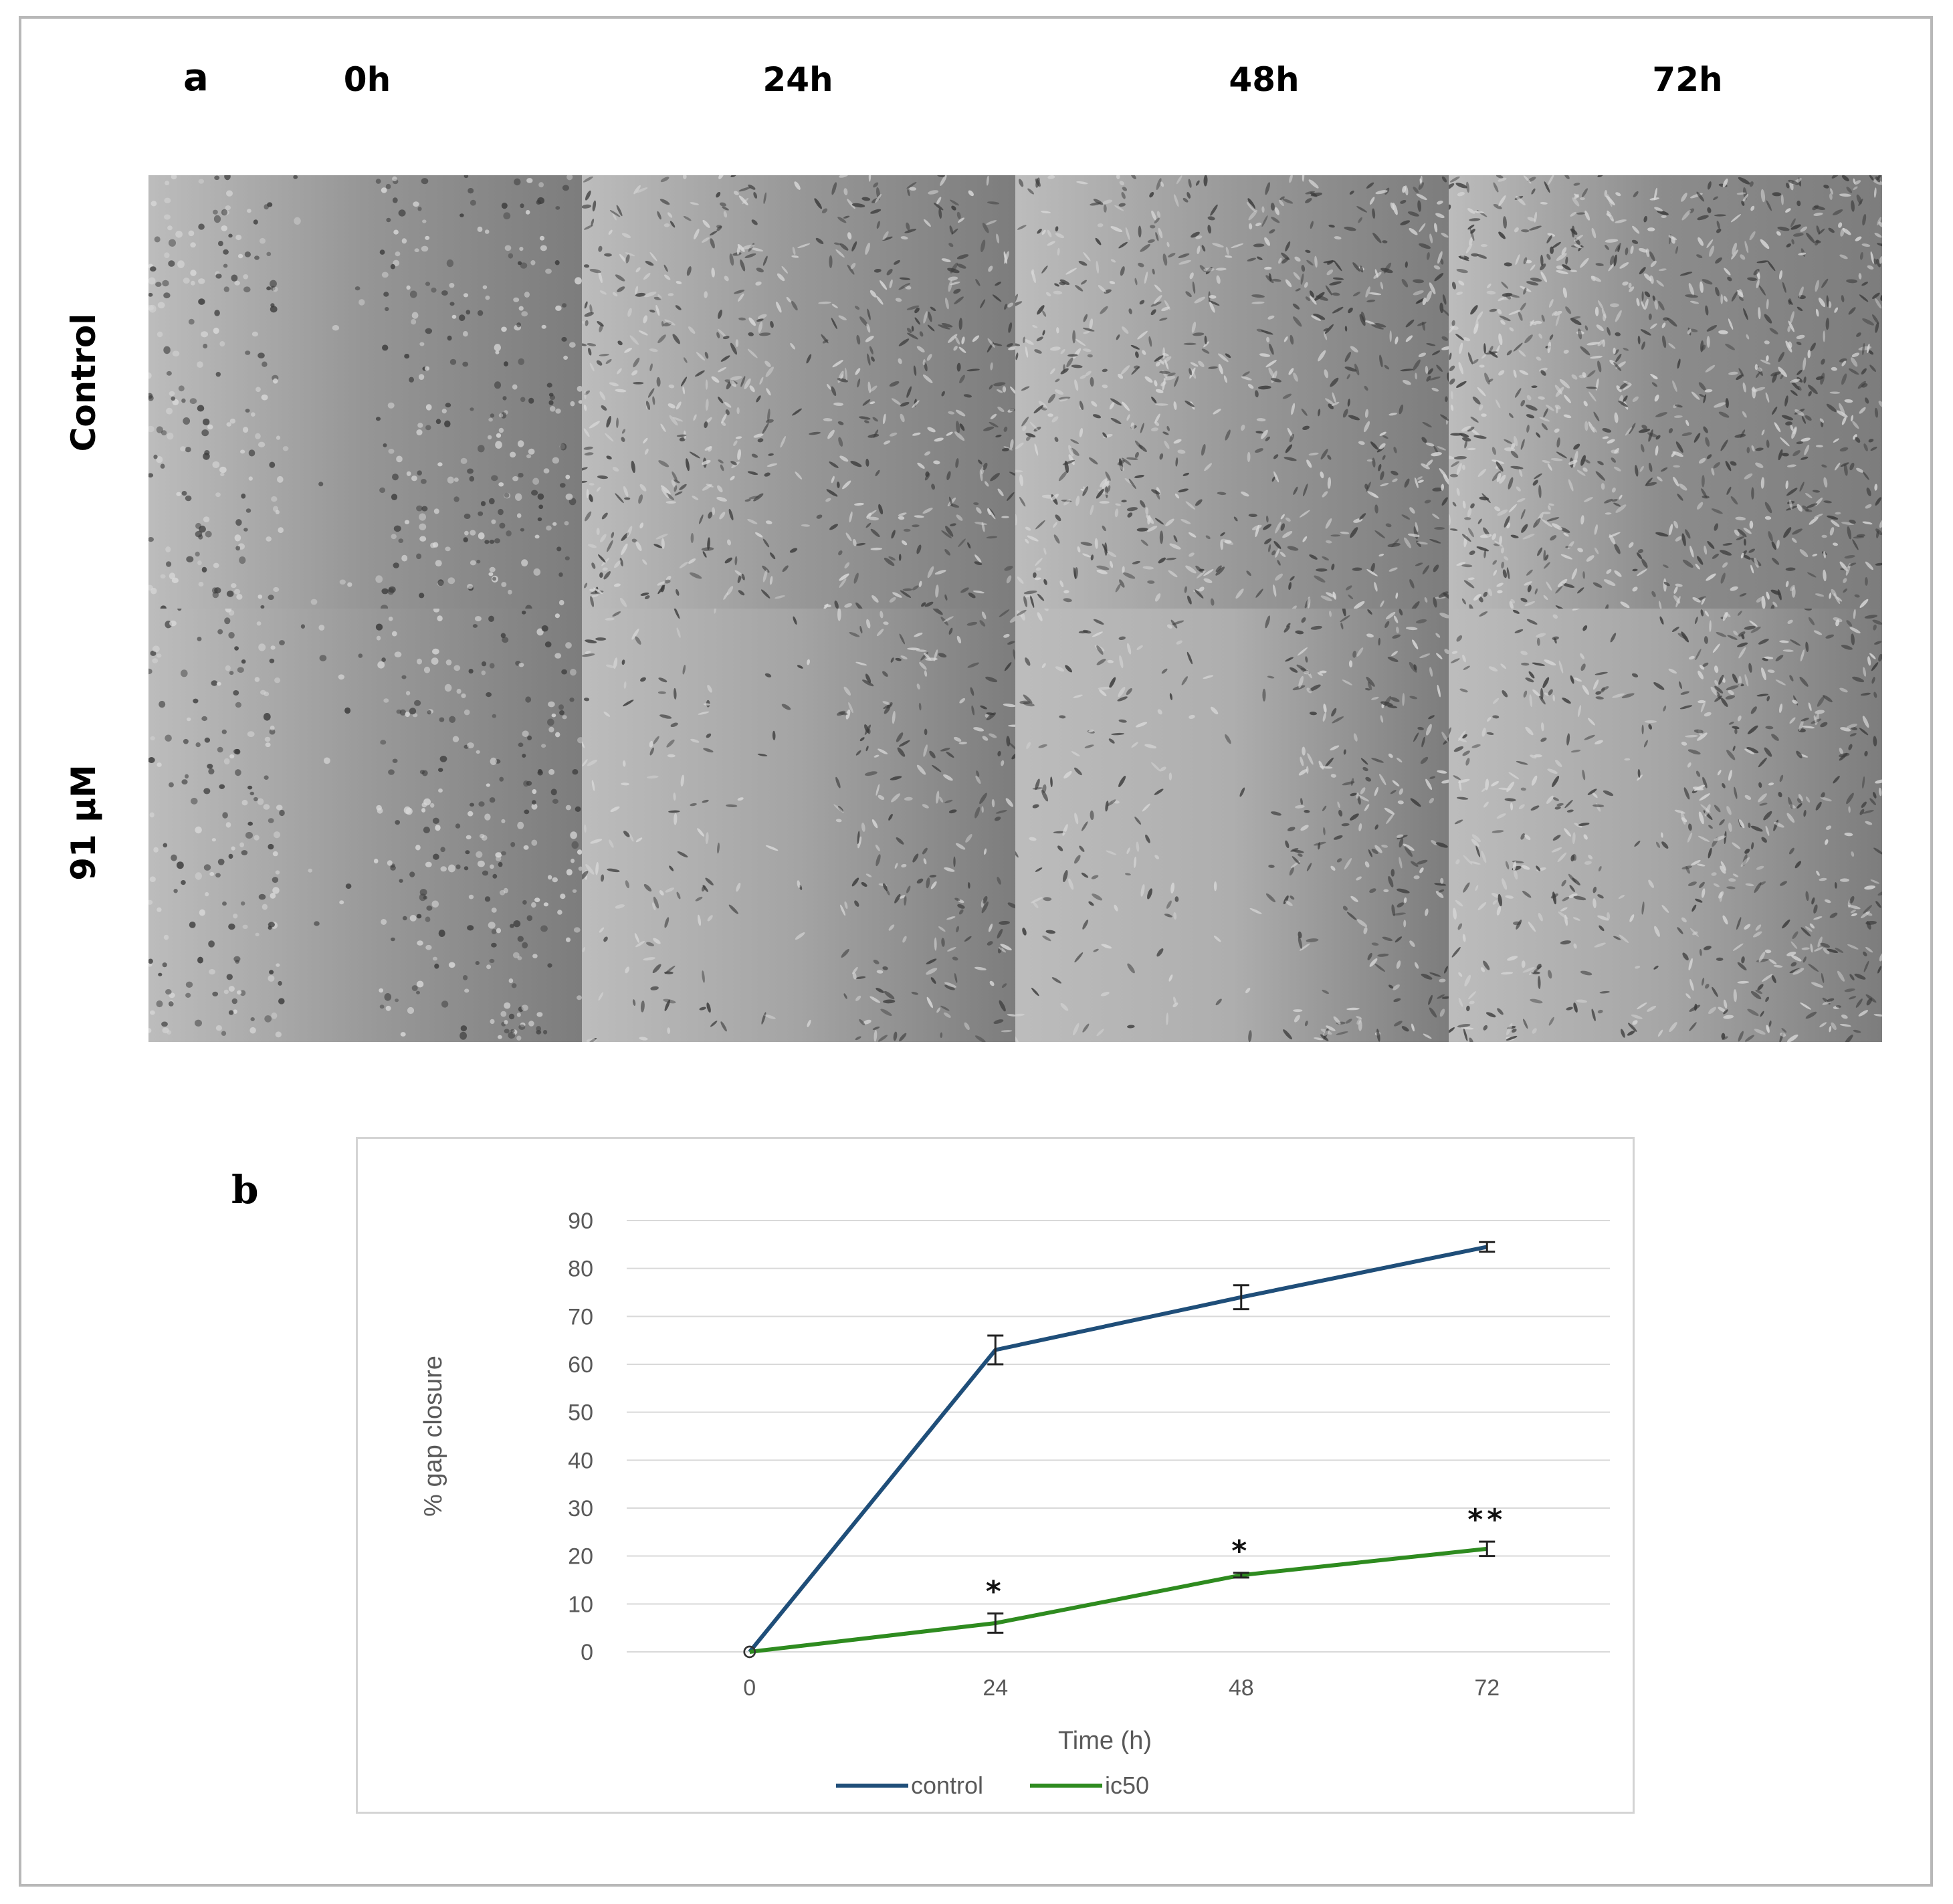 The image size is (1953, 1904). I want to click on micrograph-control-0h, so click(365, 392).